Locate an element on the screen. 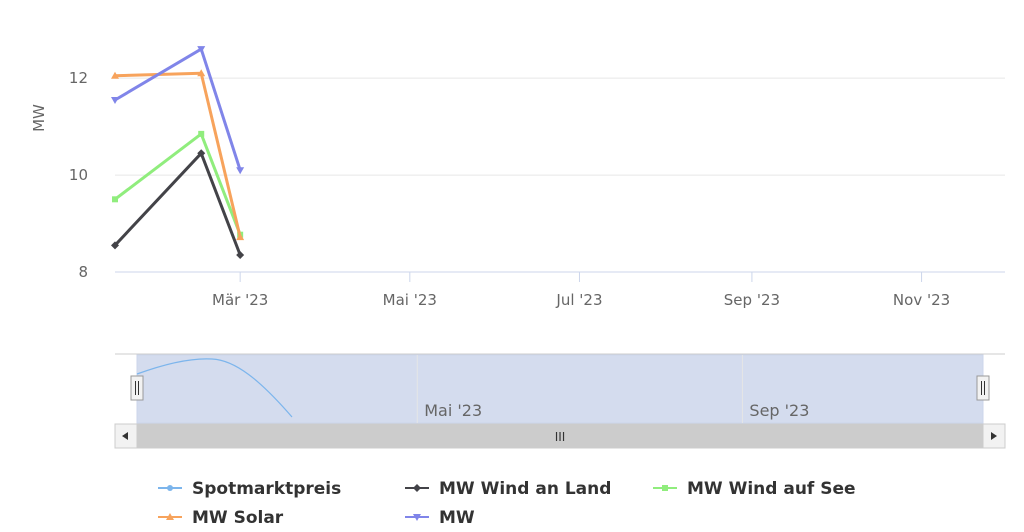 Image resolution: width=1024 pixels, height=532 pixels. legend-item: Spotmarktpreis is located at coordinates (249, 489).